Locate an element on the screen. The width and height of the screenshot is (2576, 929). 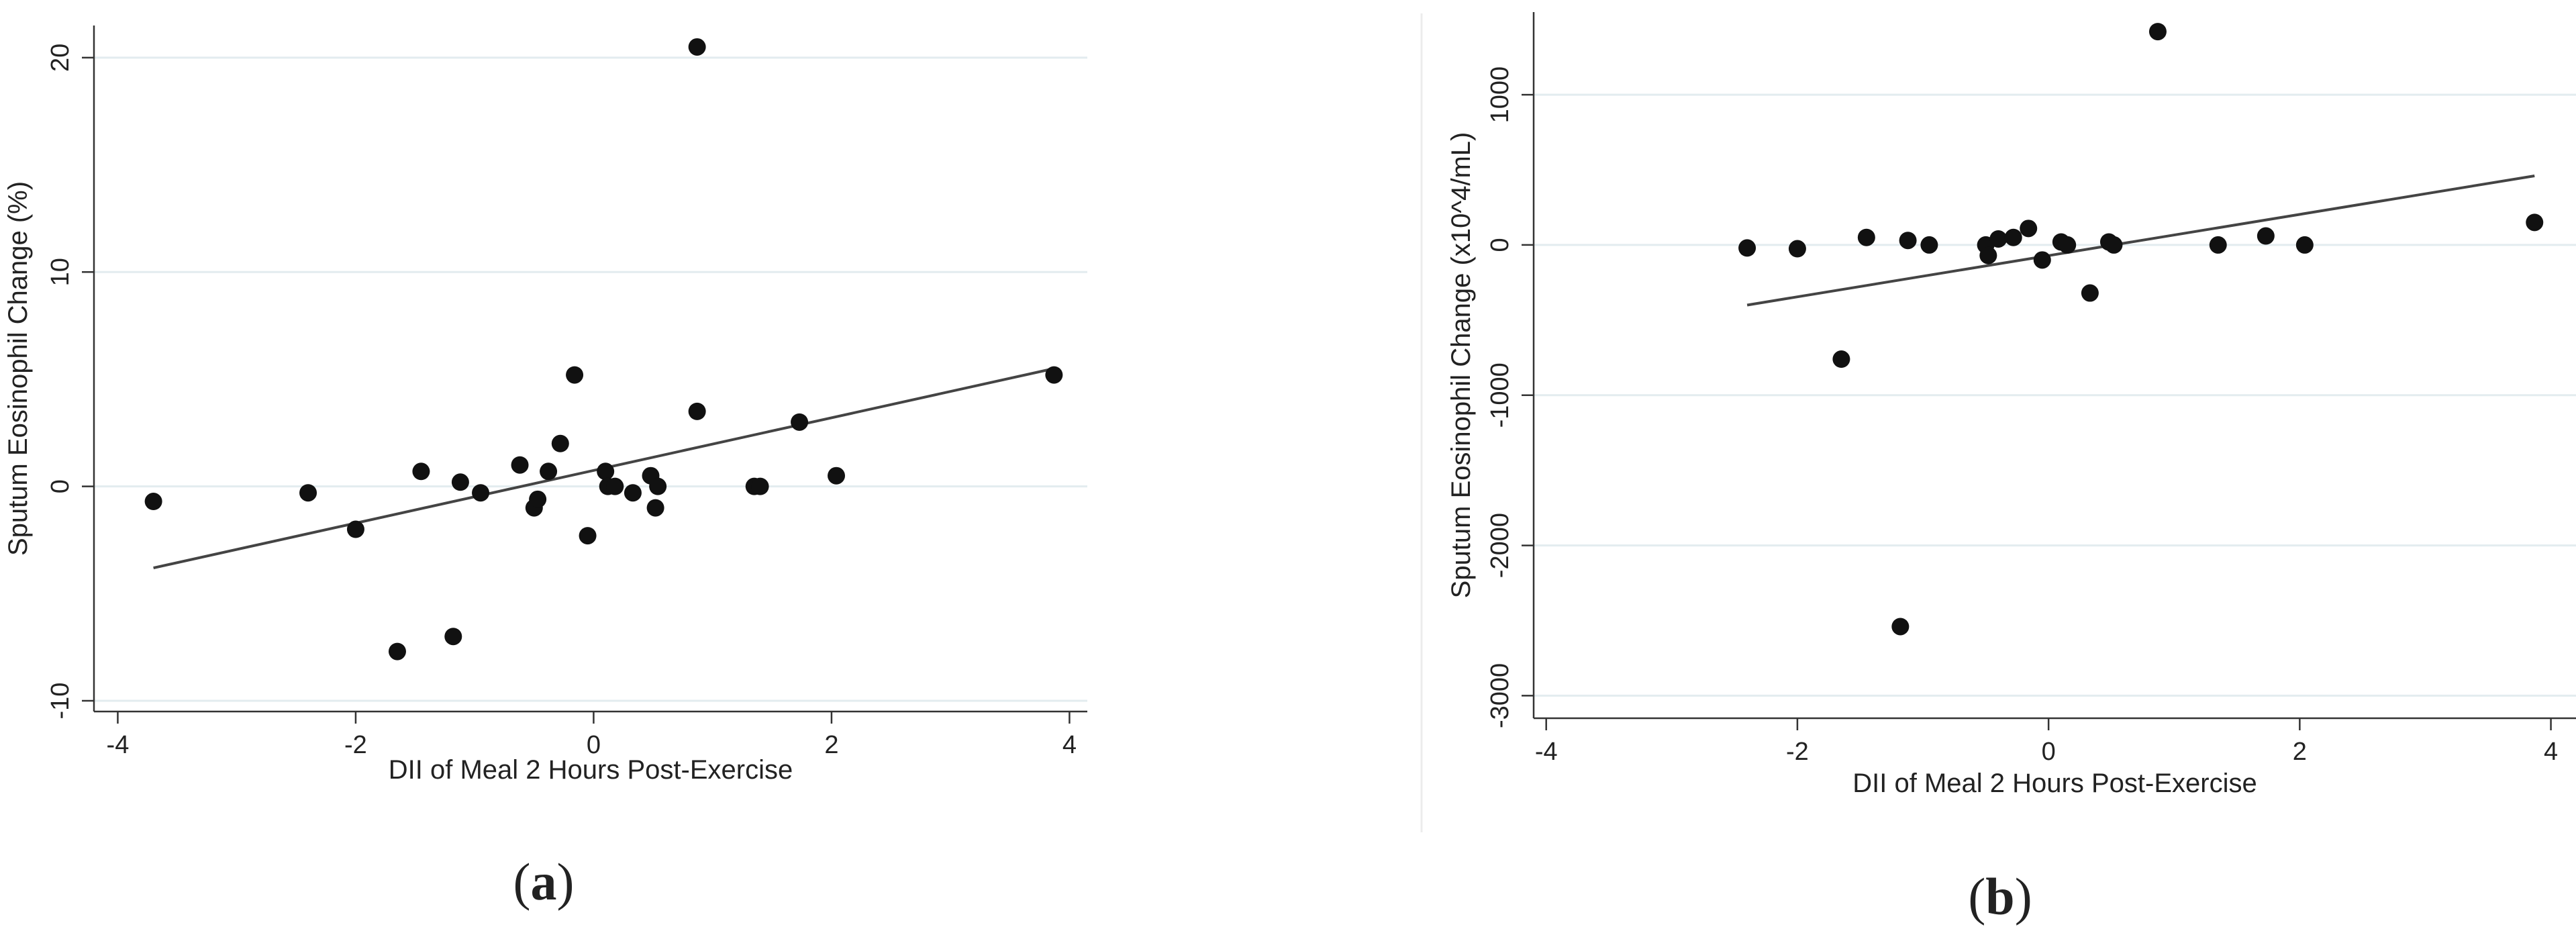
panel-label: (a) is located at coordinates (544, 881).